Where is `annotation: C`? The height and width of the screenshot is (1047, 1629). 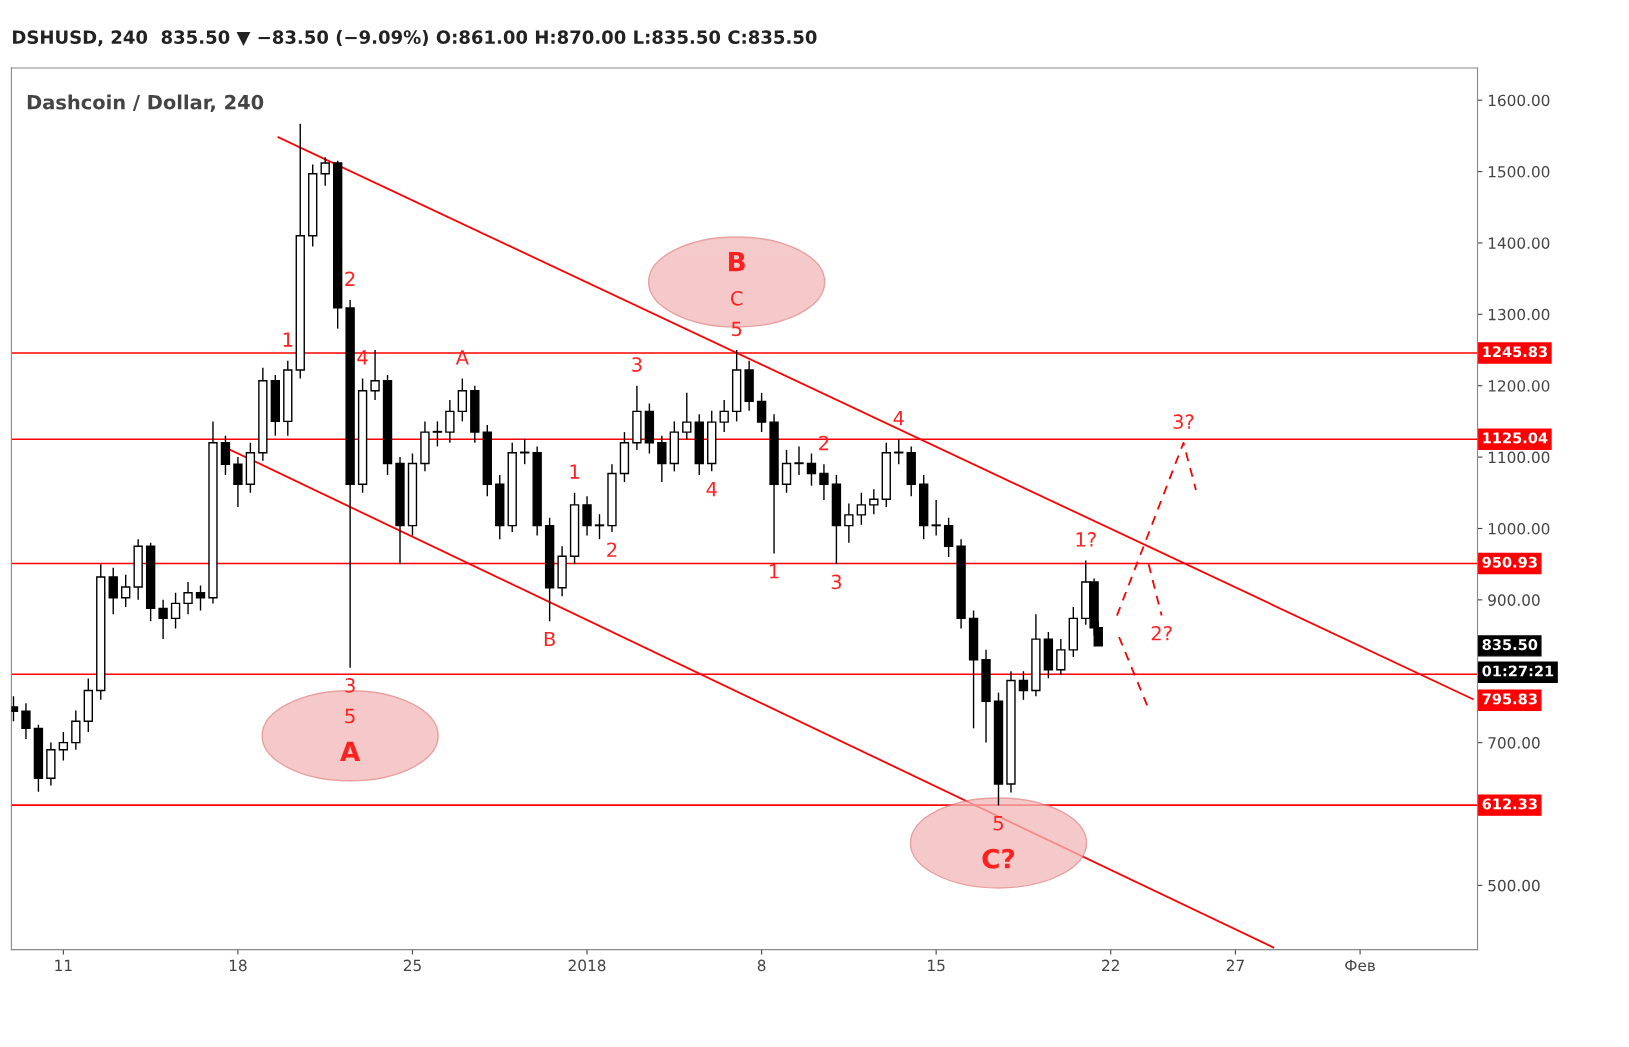 annotation: C is located at coordinates (736, 298).